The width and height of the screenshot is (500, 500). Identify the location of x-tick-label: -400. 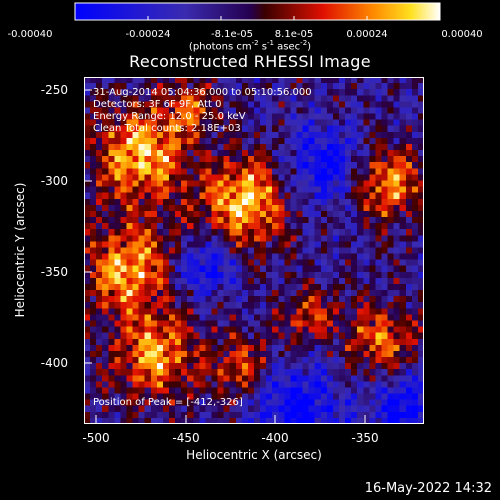
(275, 438).